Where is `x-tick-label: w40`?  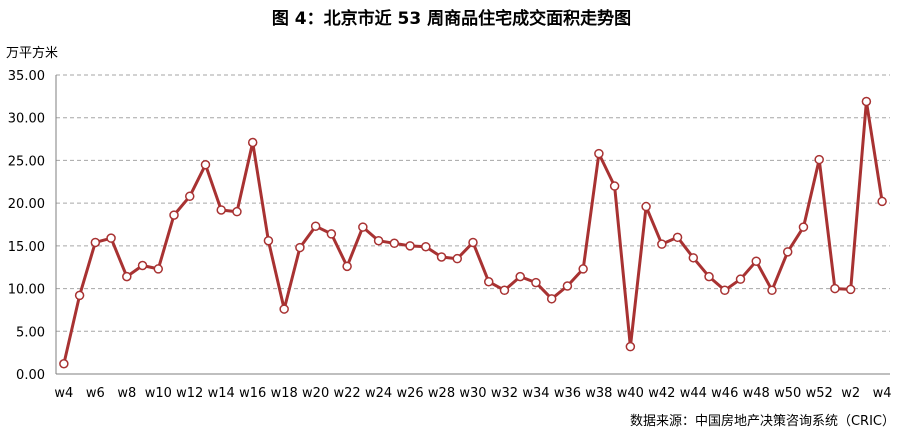
x-tick-label: w40 is located at coordinates (630, 393).